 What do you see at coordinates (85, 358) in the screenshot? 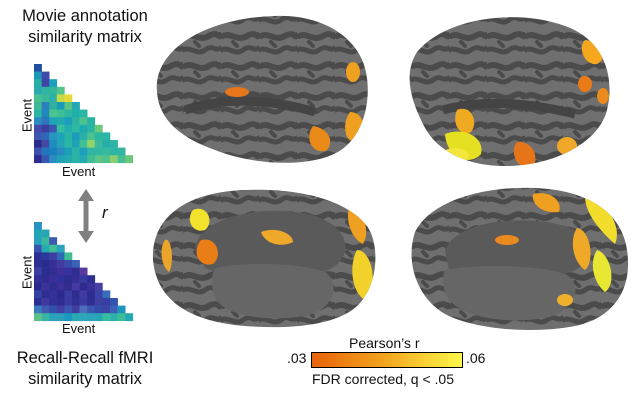
I see `bottom-matrix-title-line1: Recall-Recall fMRI` at bounding box center [85, 358].